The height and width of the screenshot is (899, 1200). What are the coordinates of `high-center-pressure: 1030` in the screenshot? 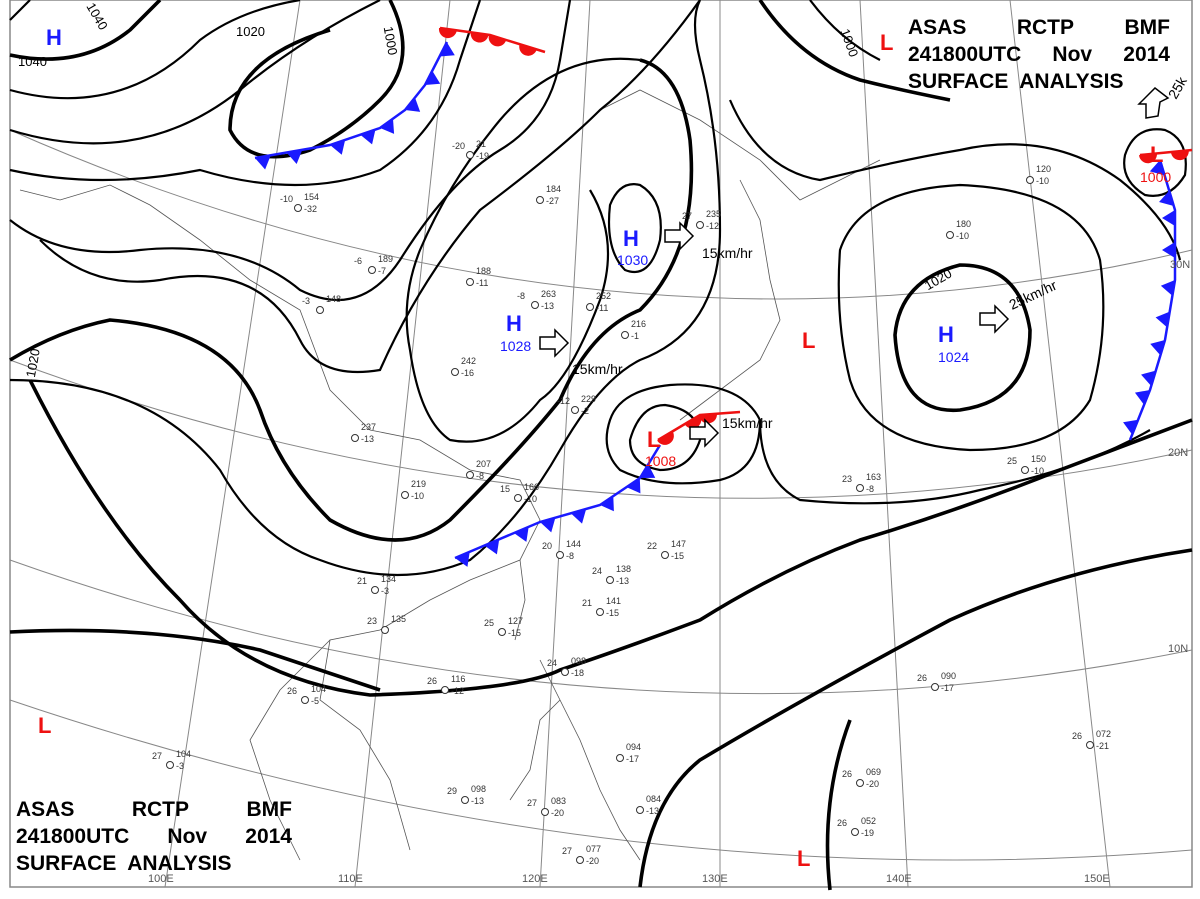 It's located at (632, 260).